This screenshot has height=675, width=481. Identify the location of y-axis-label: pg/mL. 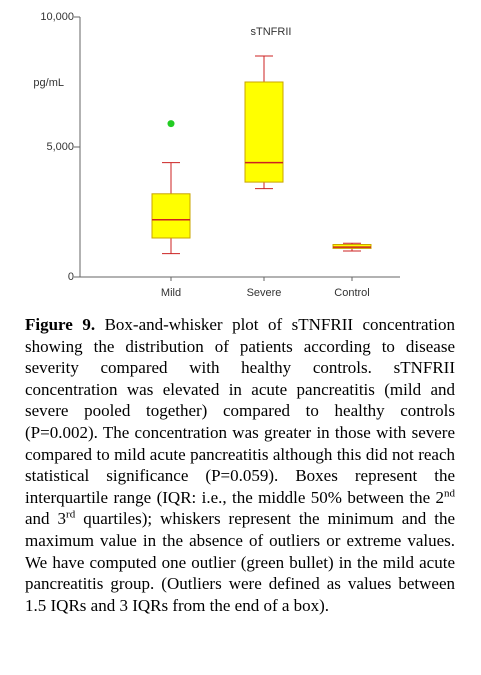
(48, 83).